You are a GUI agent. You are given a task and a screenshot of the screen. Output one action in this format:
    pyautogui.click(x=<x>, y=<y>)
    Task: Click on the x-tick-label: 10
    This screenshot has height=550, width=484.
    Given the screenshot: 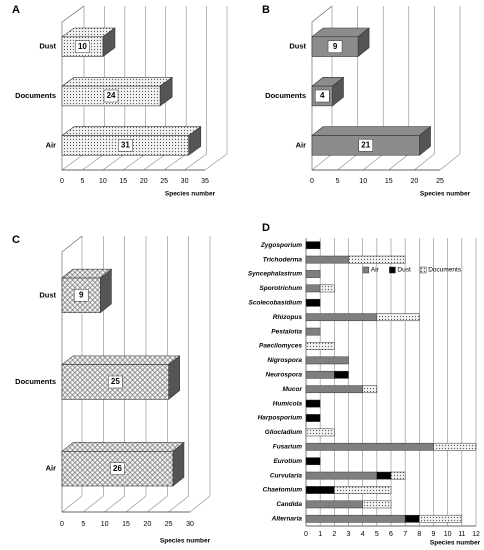 What is the action you would take?
    pyautogui.click(x=103, y=181)
    